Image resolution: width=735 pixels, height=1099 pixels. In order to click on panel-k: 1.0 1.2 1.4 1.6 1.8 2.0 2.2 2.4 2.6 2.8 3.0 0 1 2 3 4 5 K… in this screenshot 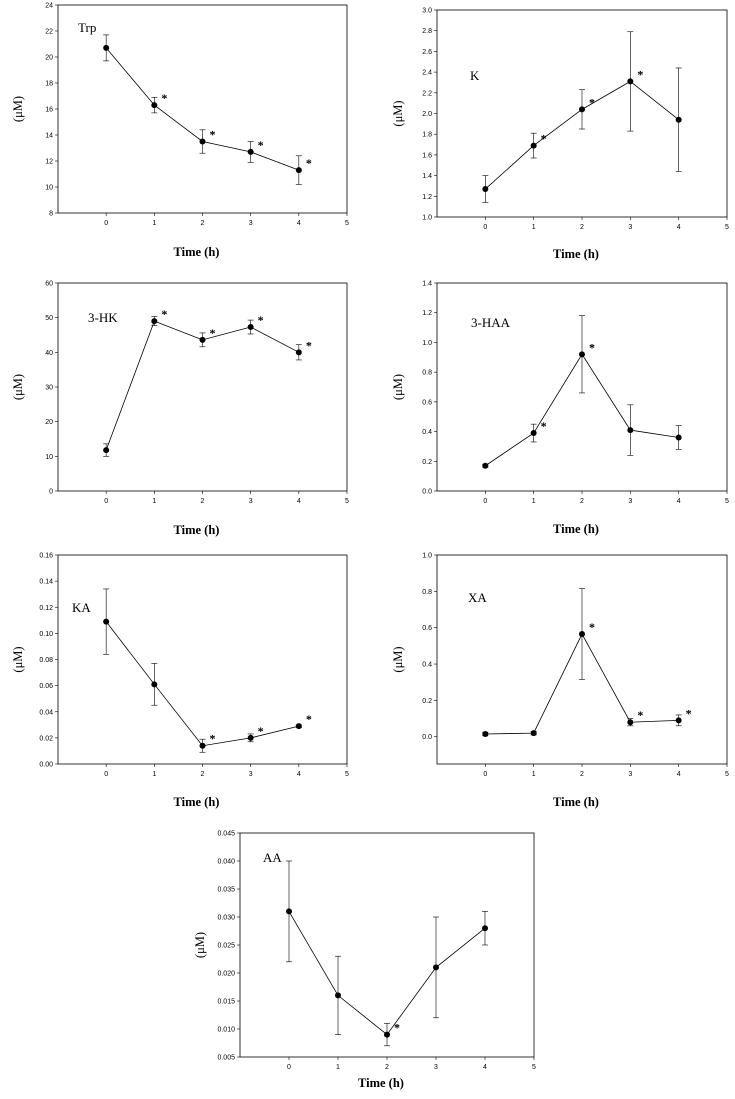, I will do `click(560, 135)`.